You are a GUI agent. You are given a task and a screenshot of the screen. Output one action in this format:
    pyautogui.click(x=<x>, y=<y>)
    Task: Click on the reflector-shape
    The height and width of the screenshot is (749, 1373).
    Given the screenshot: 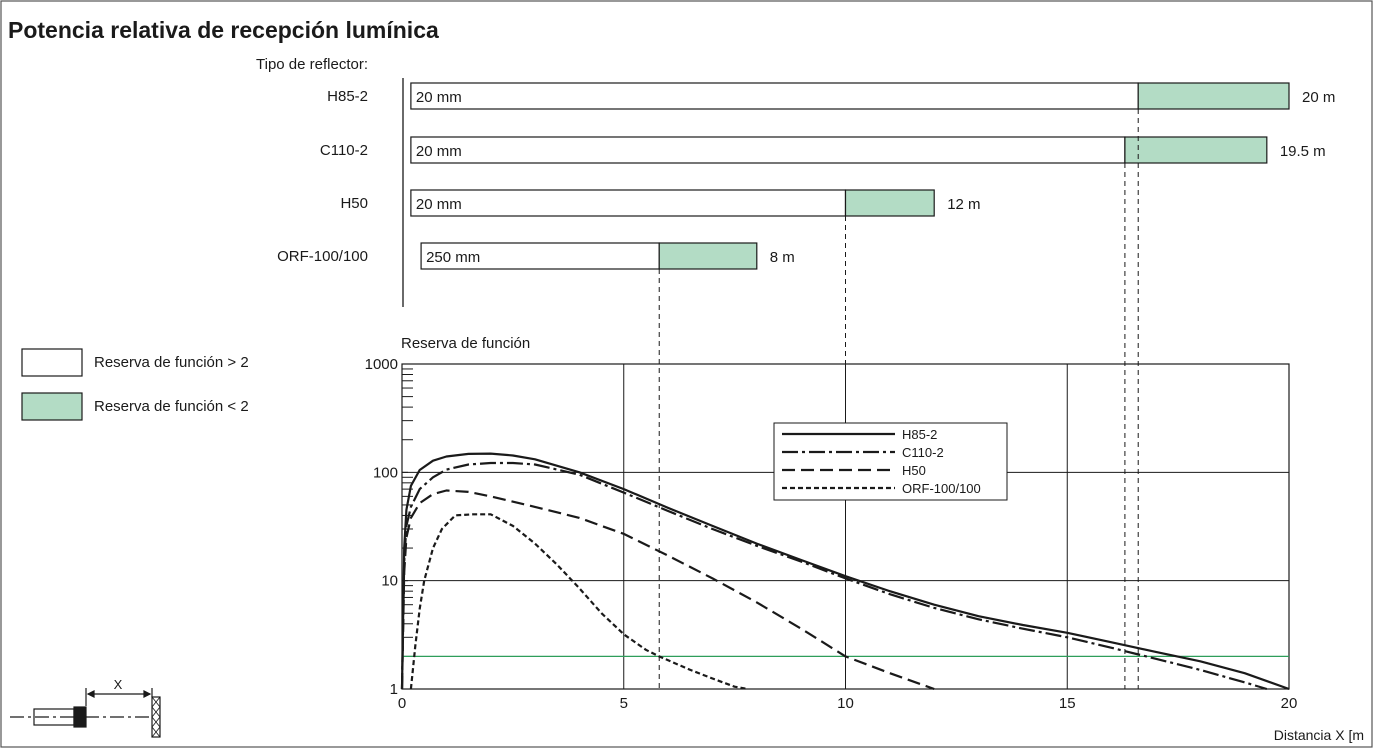 What is the action you would take?
    pyautogui.click(x=156, y=717)
    